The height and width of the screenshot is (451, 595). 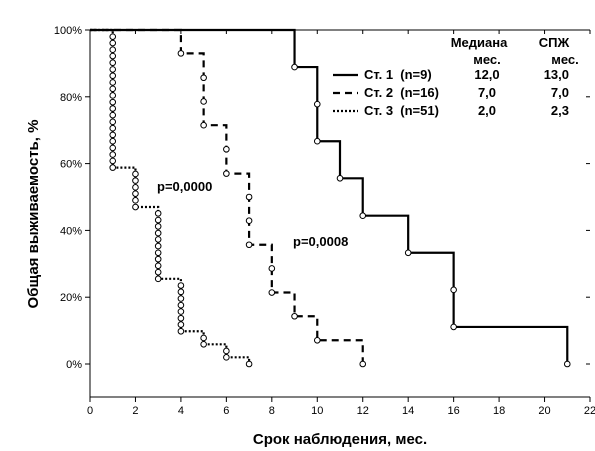 I want to click on x-tick-label: 0, so click(x=90, y=411).